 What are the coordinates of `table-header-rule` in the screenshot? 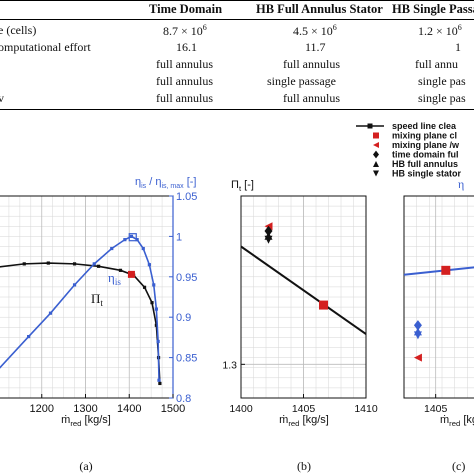 It's located at (237, 19).